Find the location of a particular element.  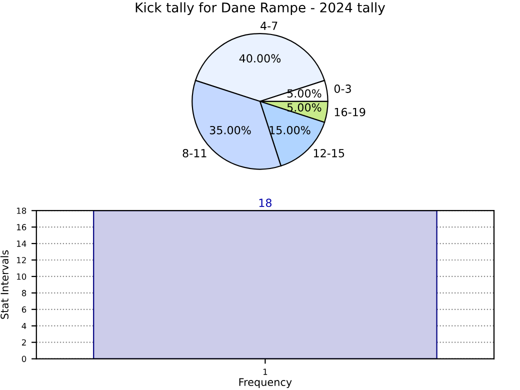

slice-label: 12-15 is located at coordinates (329, 153).